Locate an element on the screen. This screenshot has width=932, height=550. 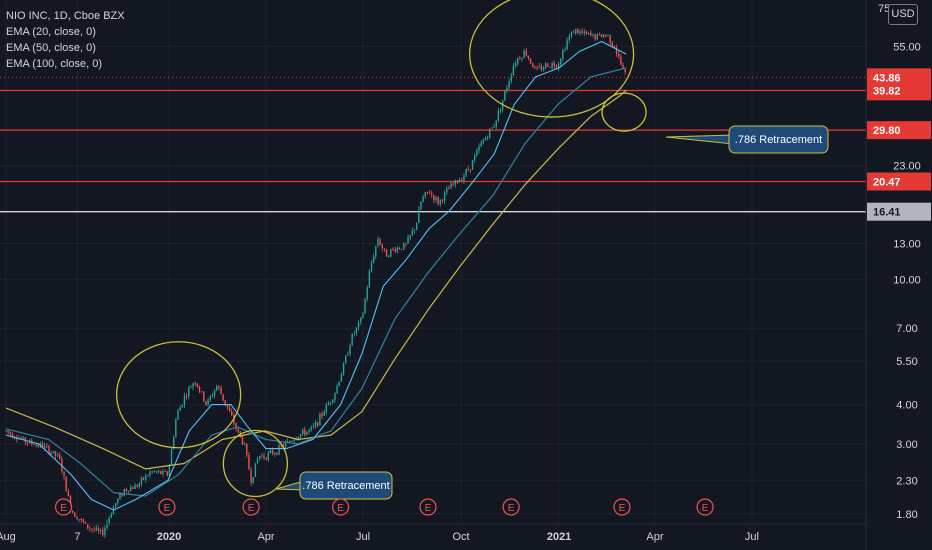
ema-50-legend: EMA (50, close, 0) is located at coordinates (51, 48).